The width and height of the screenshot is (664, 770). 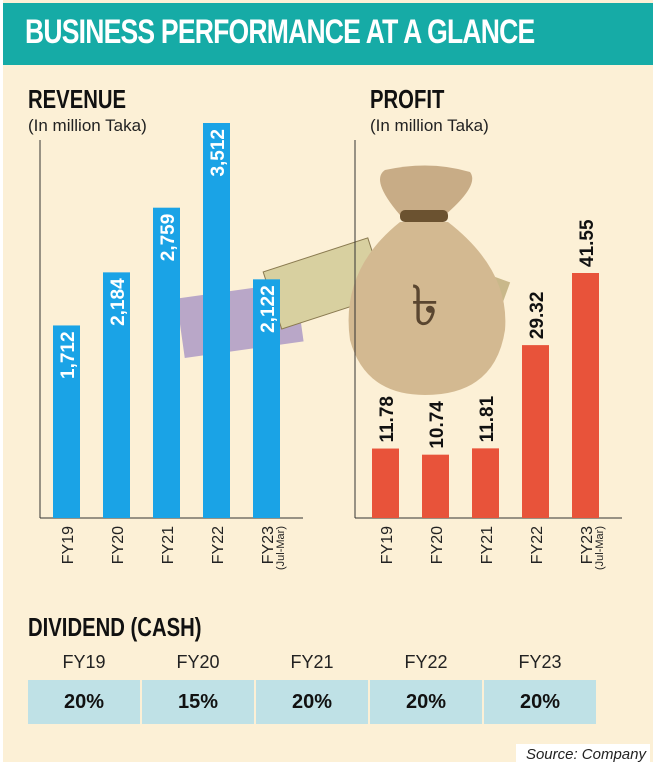 I want to click on data-label: 41.55, so click(x=587, y=243).